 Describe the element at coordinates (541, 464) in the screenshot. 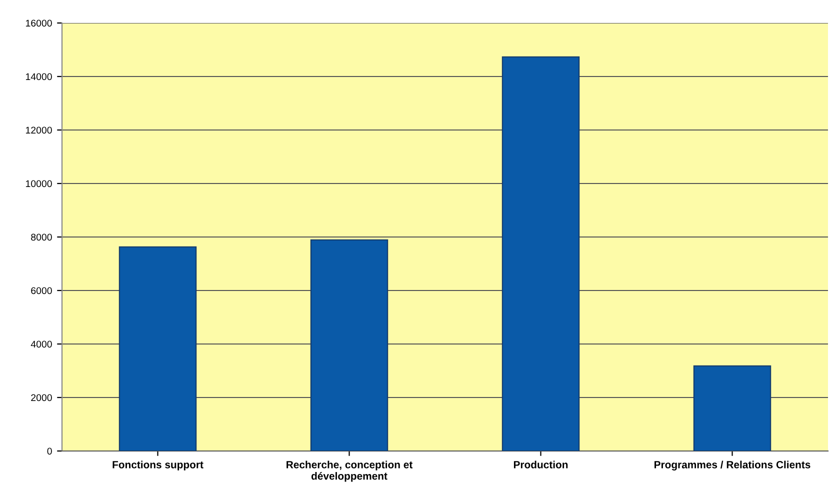

I see `x-tick-label: Production` at that location.